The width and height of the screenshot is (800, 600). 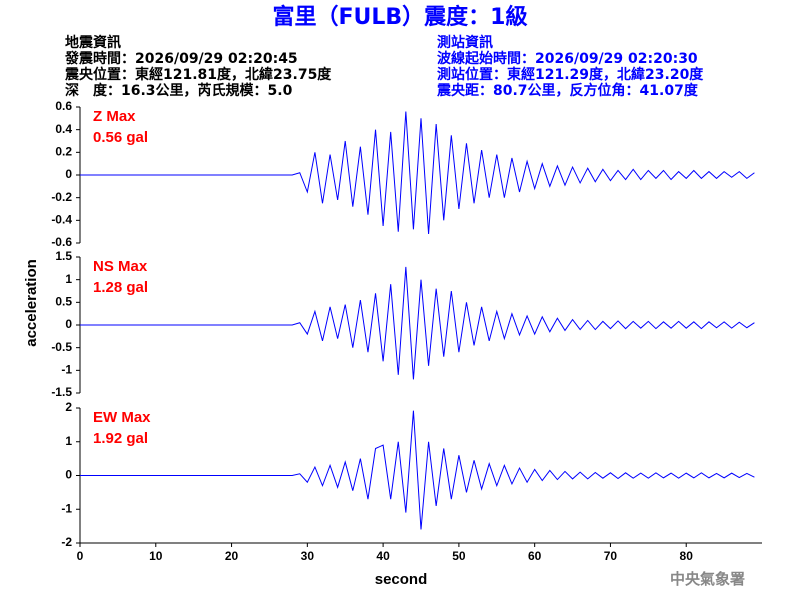 I want to click on y-tick-label: -0.6, so click(x=61, y=242).